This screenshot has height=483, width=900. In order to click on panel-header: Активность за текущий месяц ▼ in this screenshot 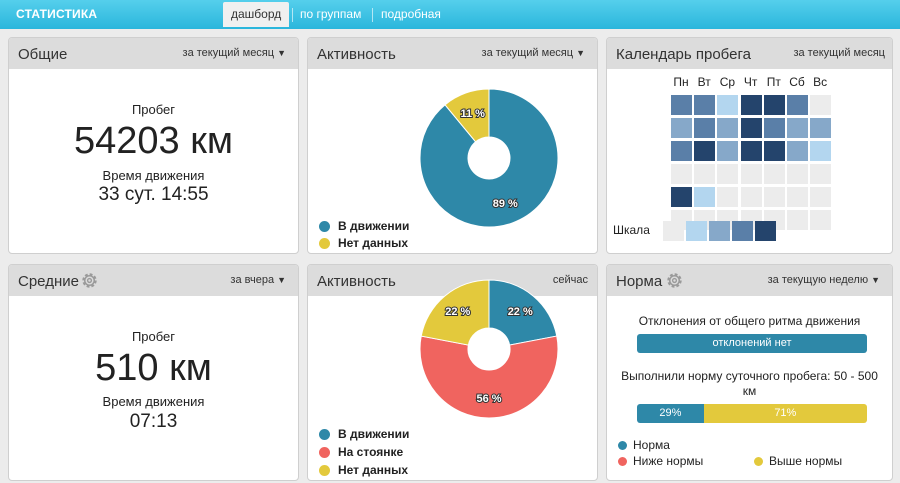, I will do `click(452, 53)`.